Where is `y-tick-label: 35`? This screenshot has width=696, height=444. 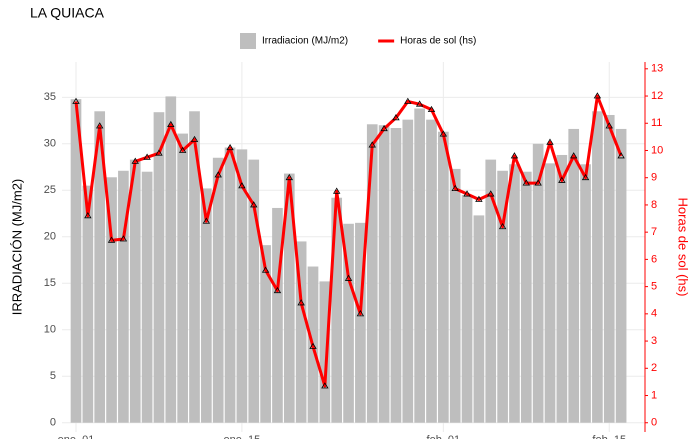 y-tick-label: 35 is located at coordinates (50, 97).